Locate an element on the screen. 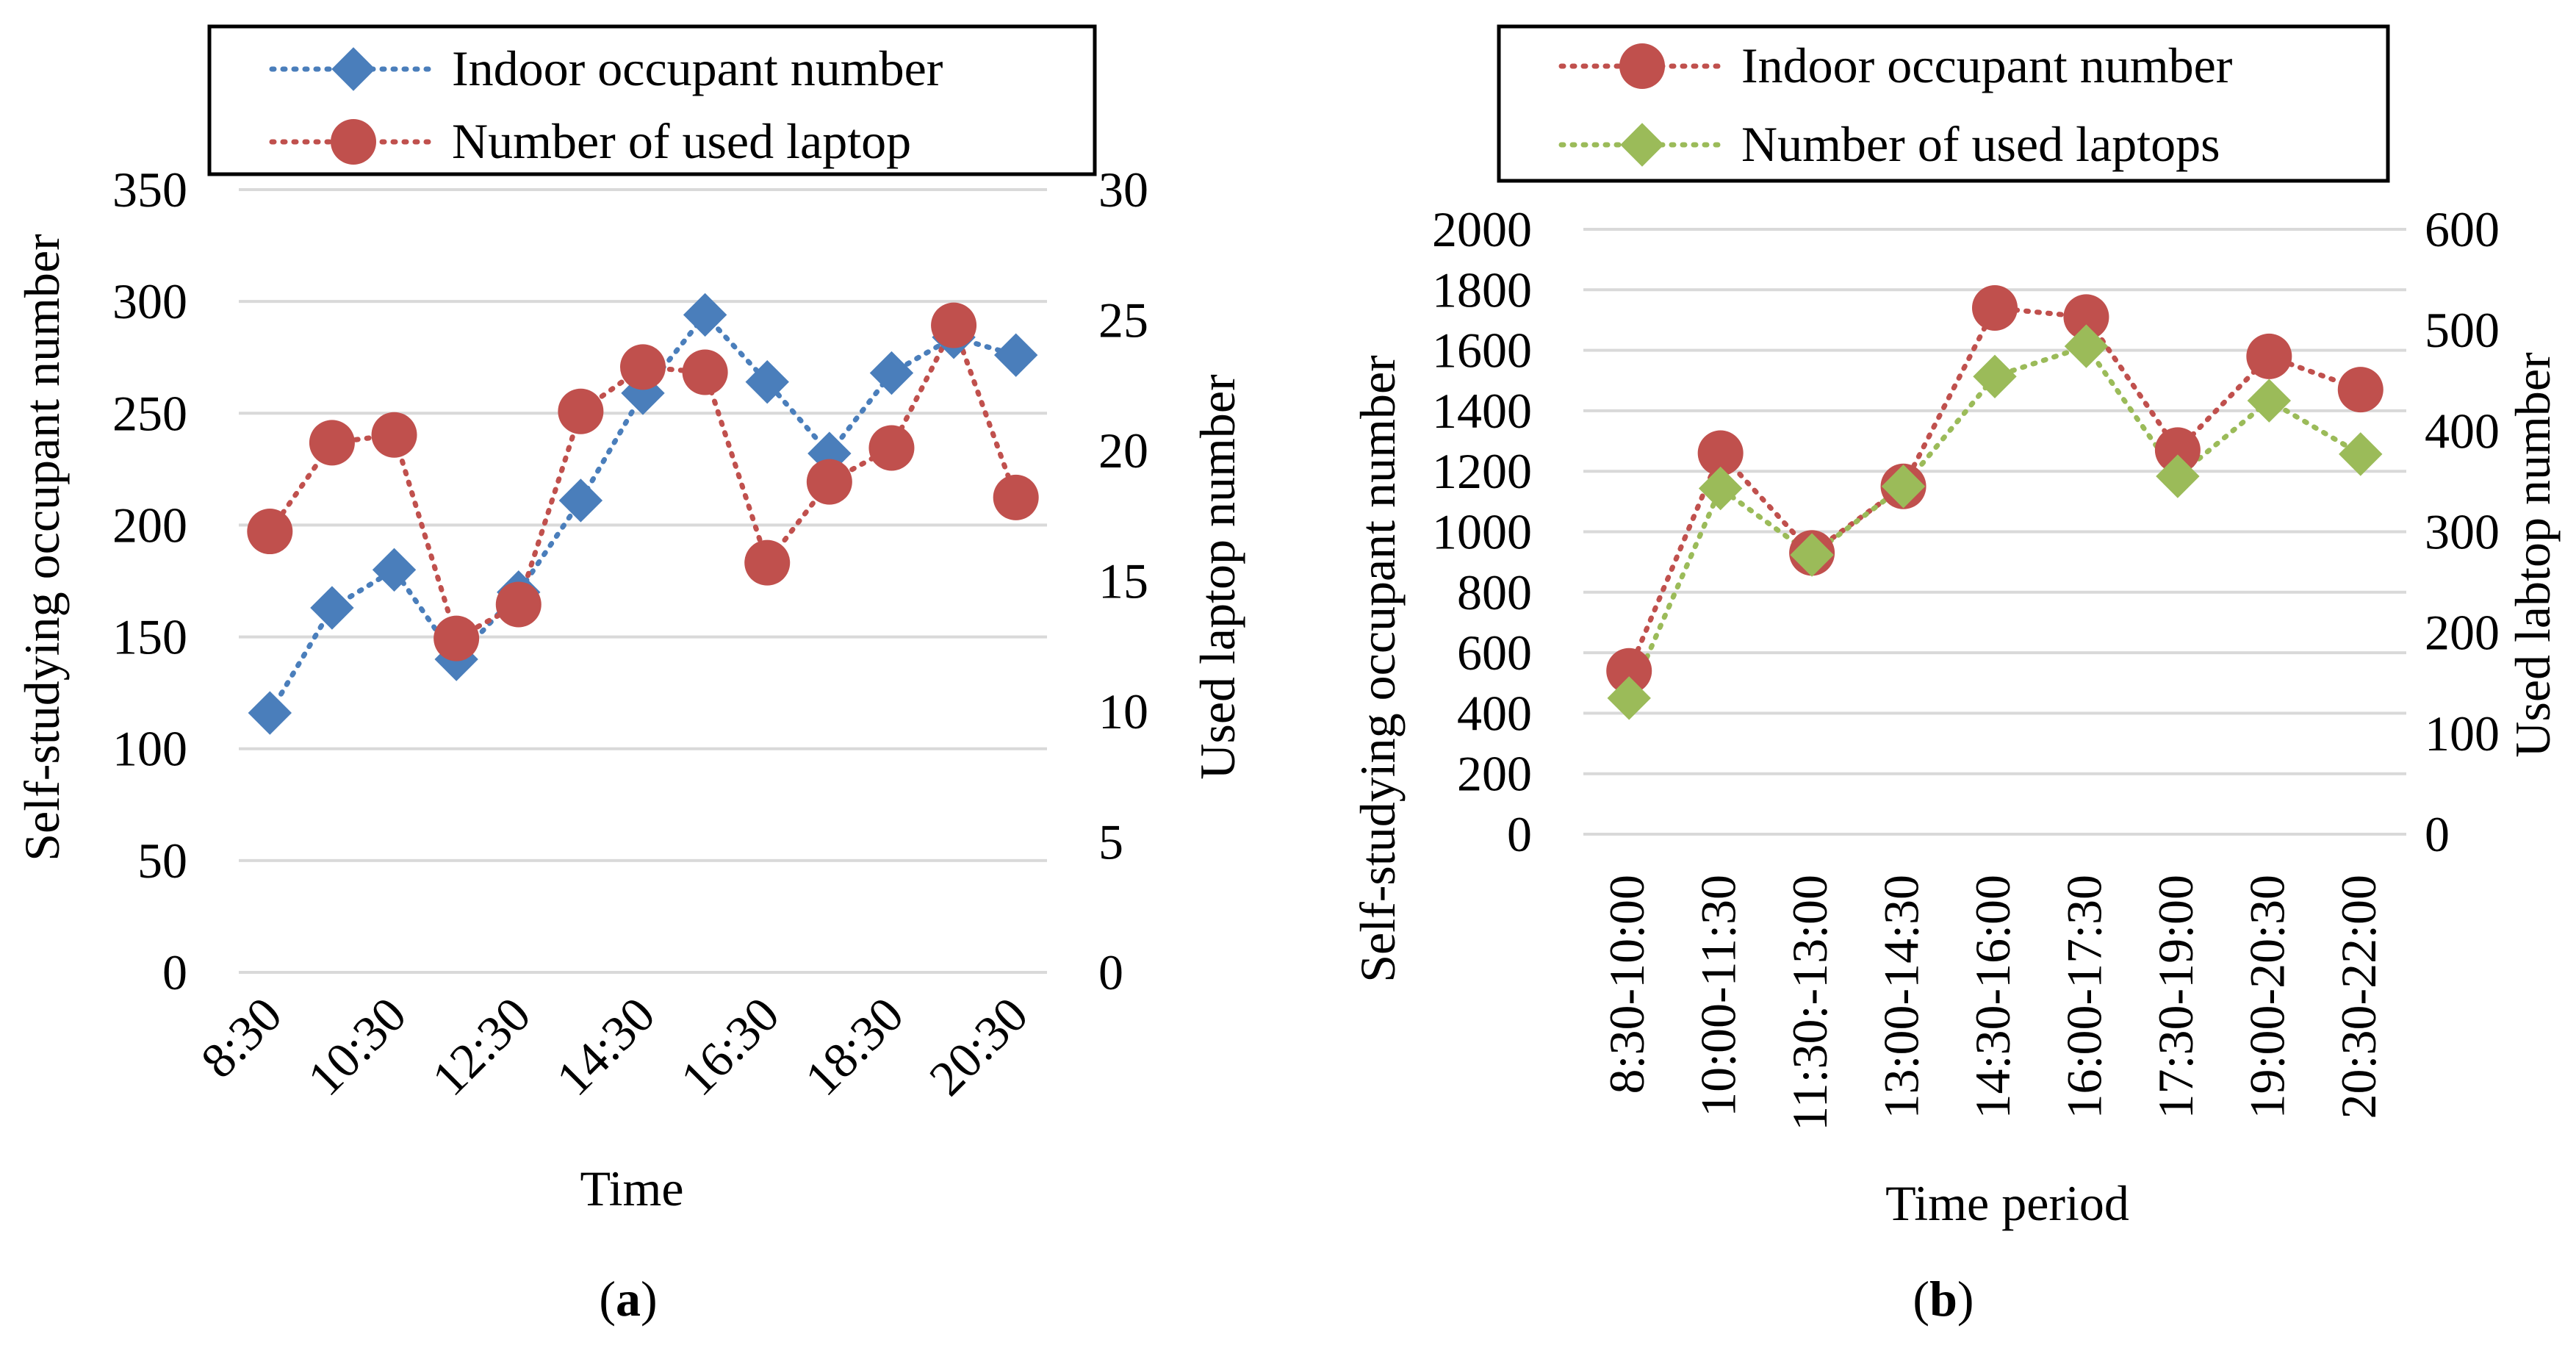 This screenshot has height=1345, width=2576. y-axis-title-b: Self-studying occupant number is located at coordinates (1378, 669).